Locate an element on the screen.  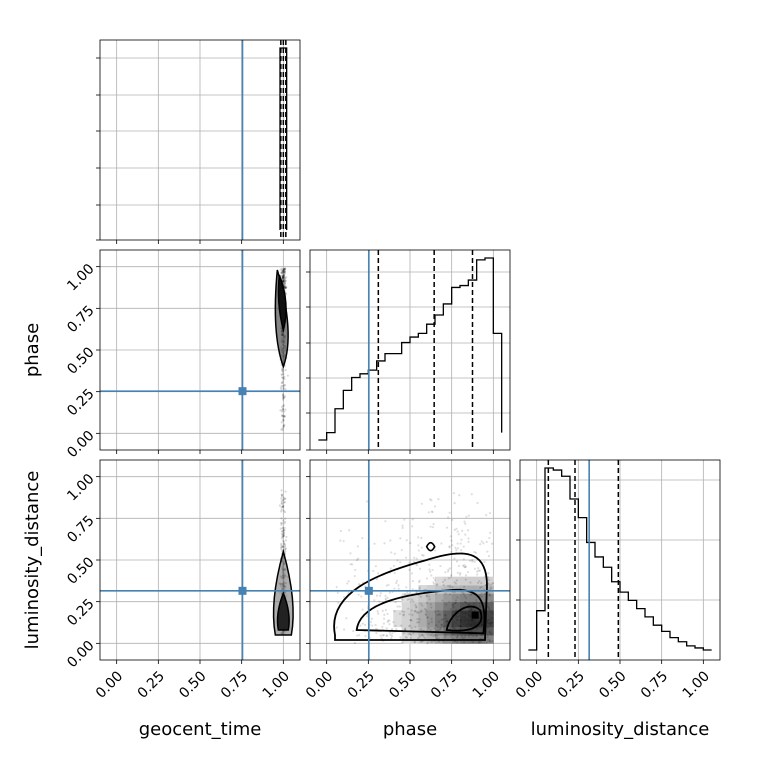
x-tick-label: 0.00 is located at coordinates (109, 684).